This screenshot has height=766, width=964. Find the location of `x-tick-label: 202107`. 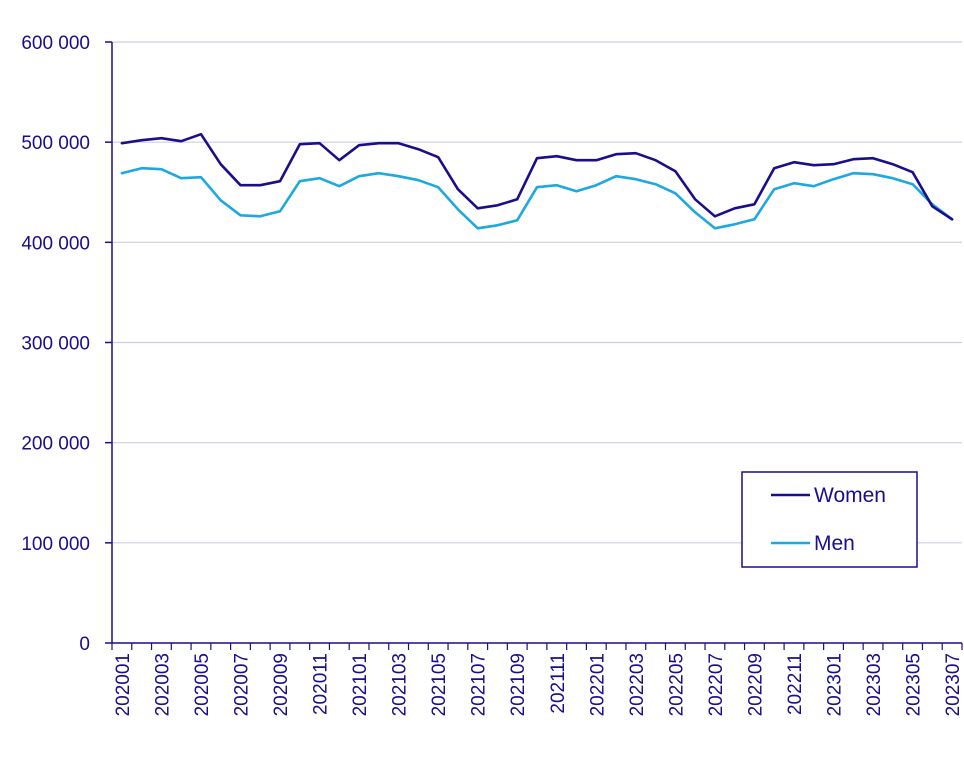

x-tick-label: 202107 is located at coordinates (479, 684).